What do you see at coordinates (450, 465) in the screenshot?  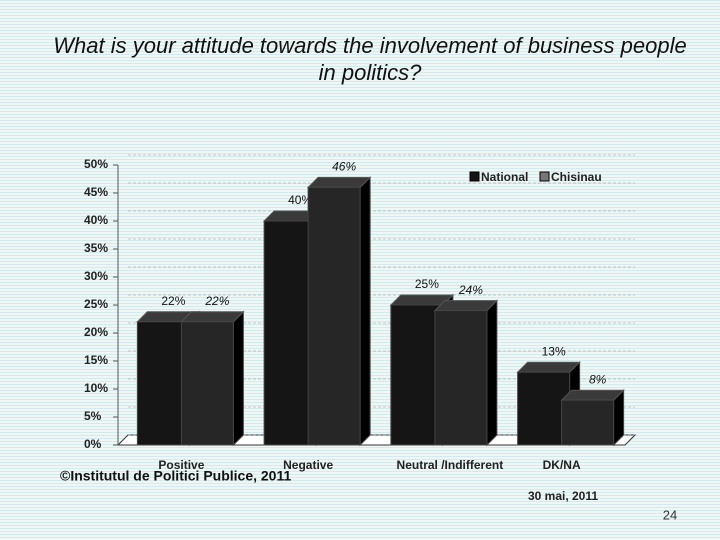 I see `x-tick-label: Neutral /Indifferent` at bounding box center [450, 465].